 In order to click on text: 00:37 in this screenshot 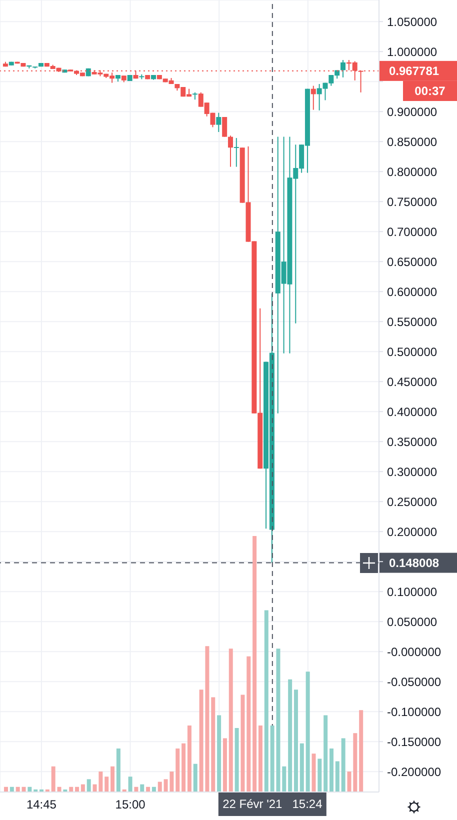, I will do `click(430, 90)`.